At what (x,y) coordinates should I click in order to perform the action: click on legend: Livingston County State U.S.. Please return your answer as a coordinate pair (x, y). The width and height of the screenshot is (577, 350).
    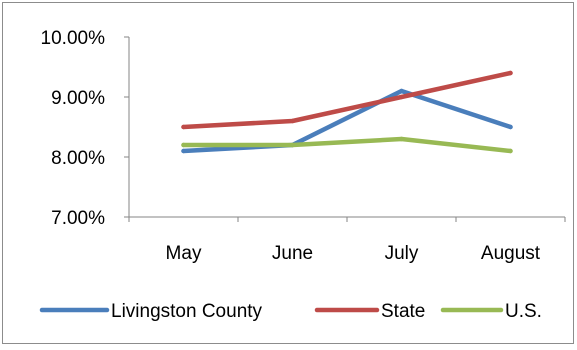
    Looking at the image, I should click on (290, 311).